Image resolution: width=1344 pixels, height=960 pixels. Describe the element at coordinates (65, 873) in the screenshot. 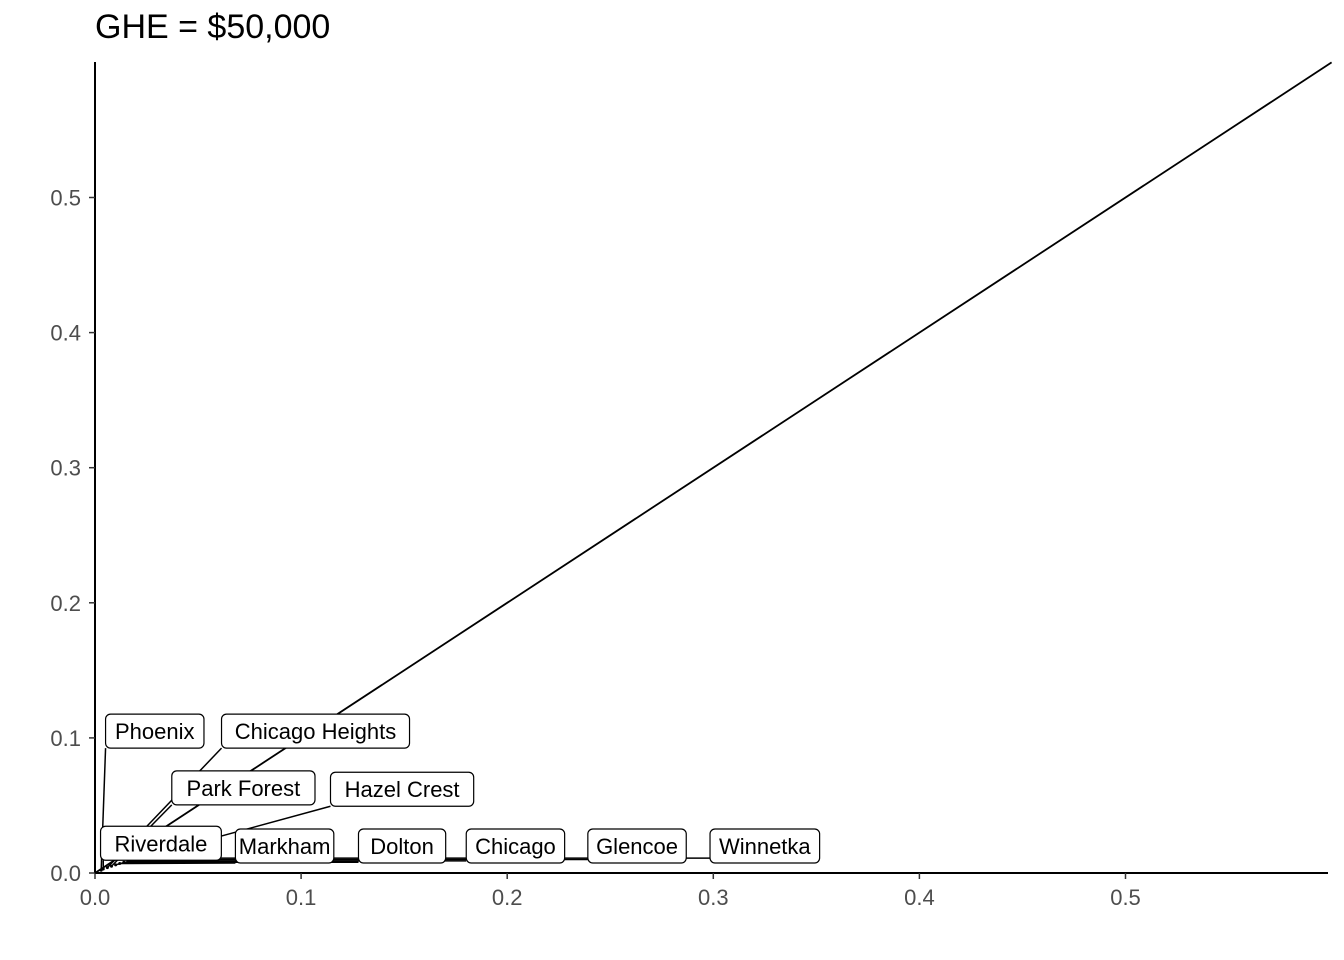

I see `y-tick-label: 0.0` at that location.